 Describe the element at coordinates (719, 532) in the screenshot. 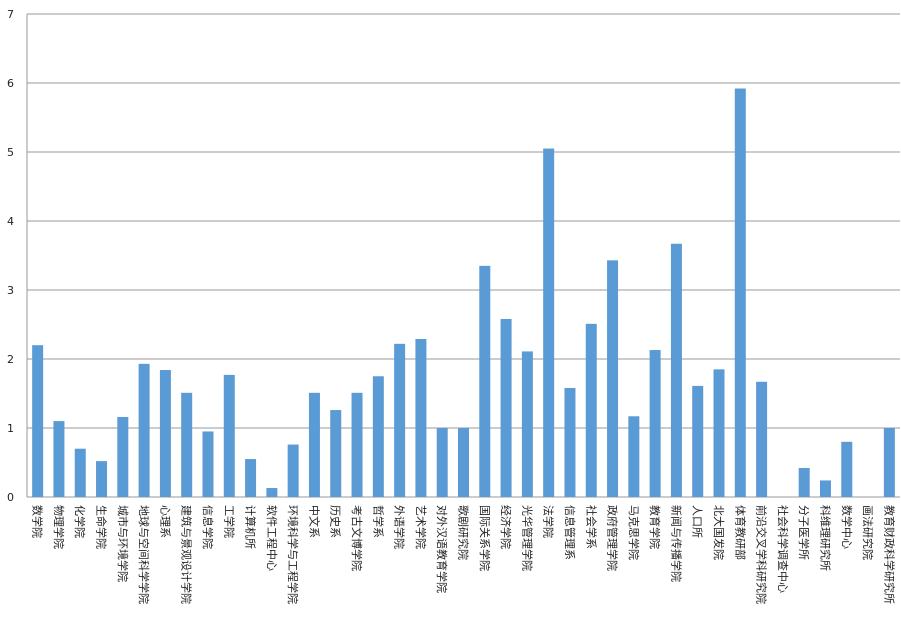

I see `x-tick-label: 北大国发院` at that location.